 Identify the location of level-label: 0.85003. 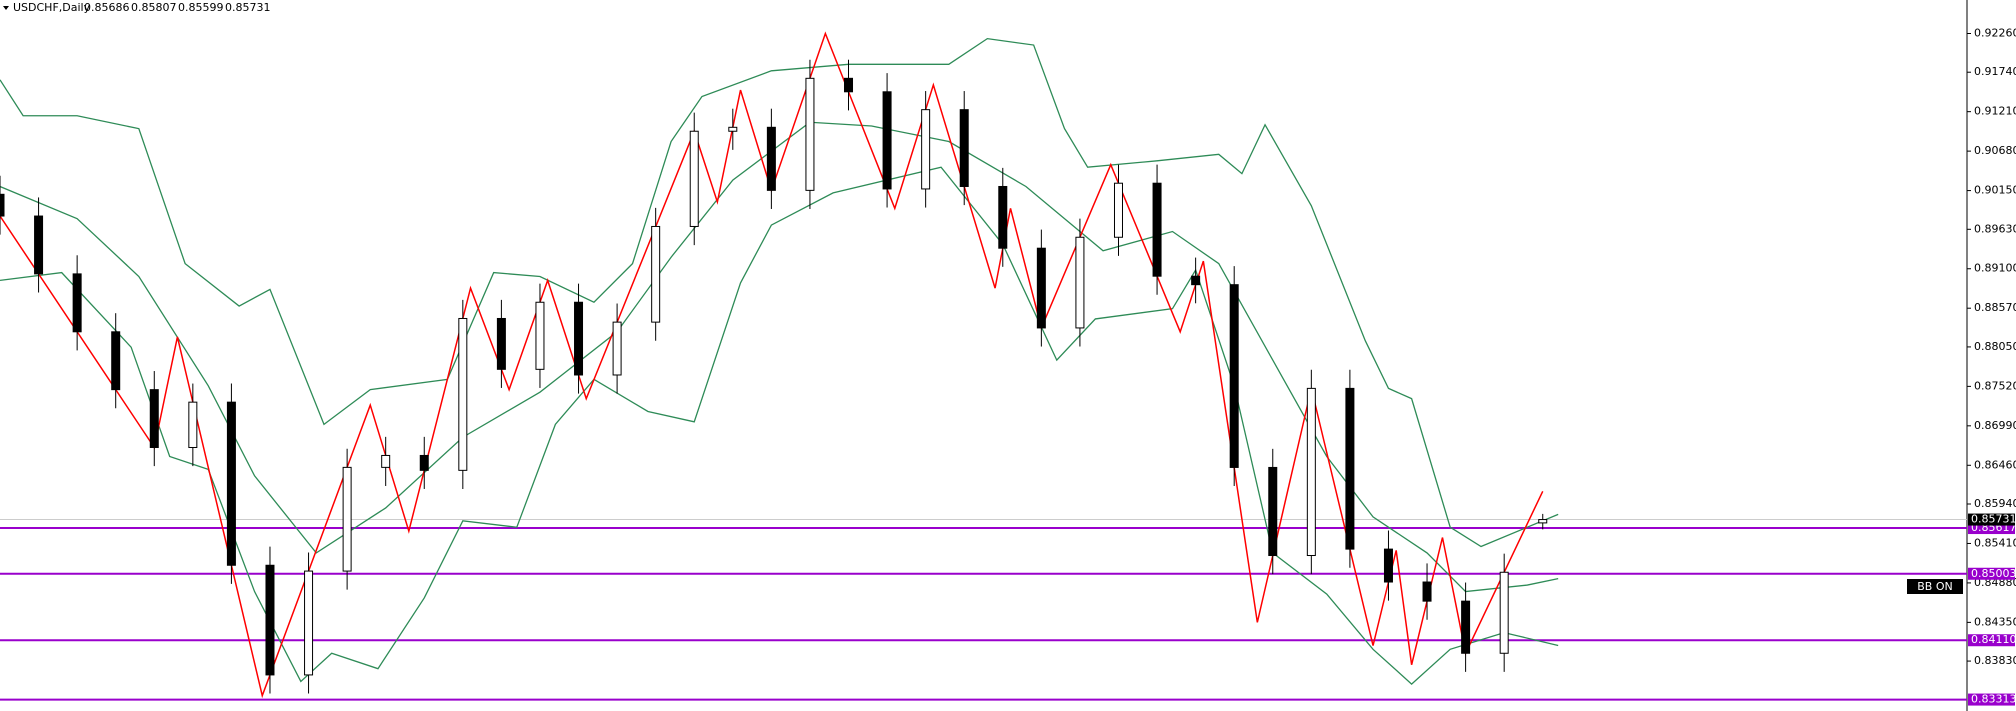
(1993, 573).